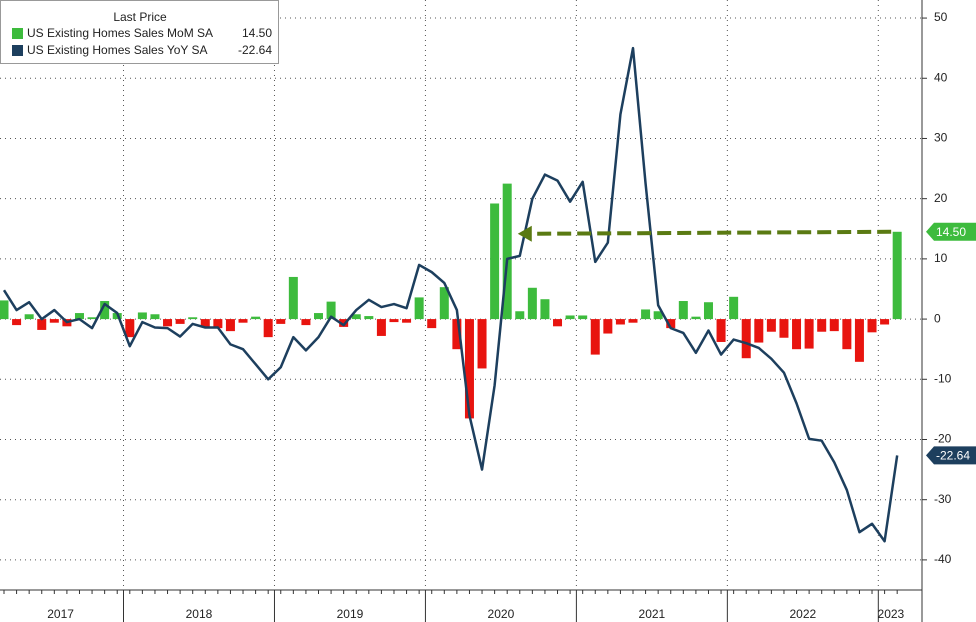 The image size is (976, 622). Describe the element at coordinates (120, 33) in the screenshot. I see `legend-label: US Existing Homes Sales MoM SA` at that location.